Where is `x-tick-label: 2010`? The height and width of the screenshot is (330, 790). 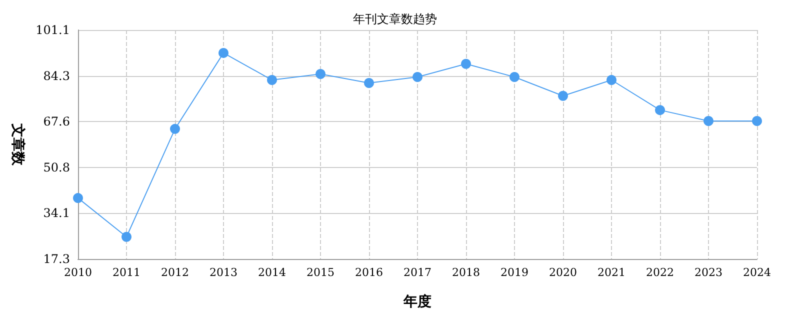 x-tick-label: 2010 is located at coordinates (78, 272).